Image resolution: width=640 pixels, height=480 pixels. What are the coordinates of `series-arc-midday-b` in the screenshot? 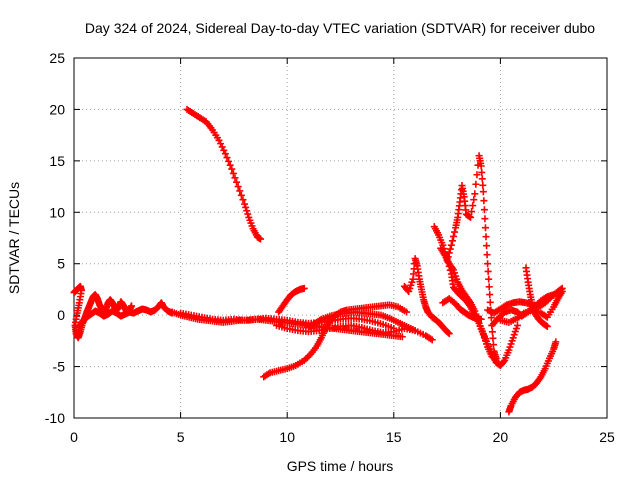 It's located at (287, 321).